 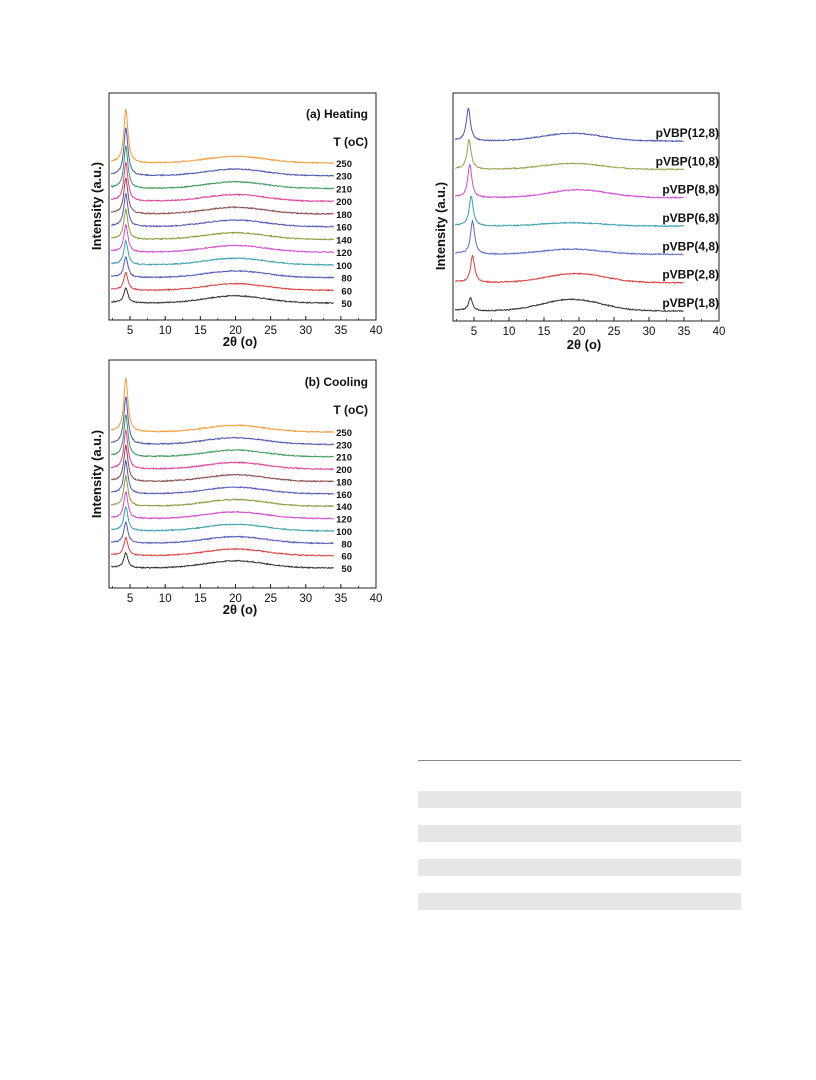 What do you see at coordinates (344, 495) in the screenshot?
I see `series-label: 160` at bounding box center [344, 495].